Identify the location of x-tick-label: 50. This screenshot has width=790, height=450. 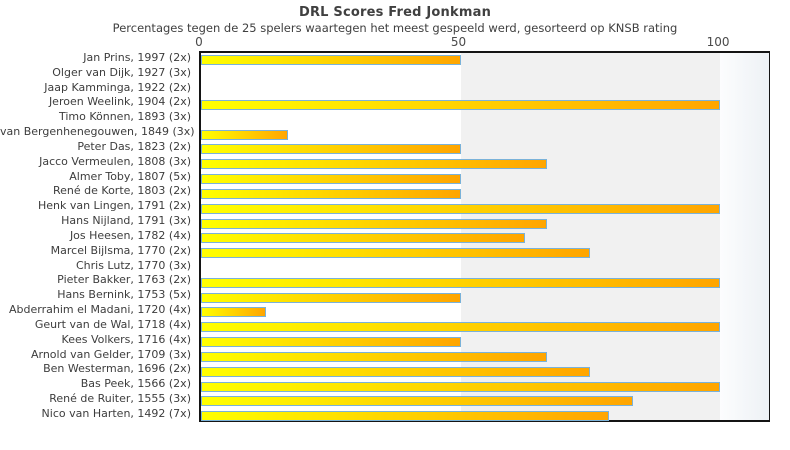
(458, 42).